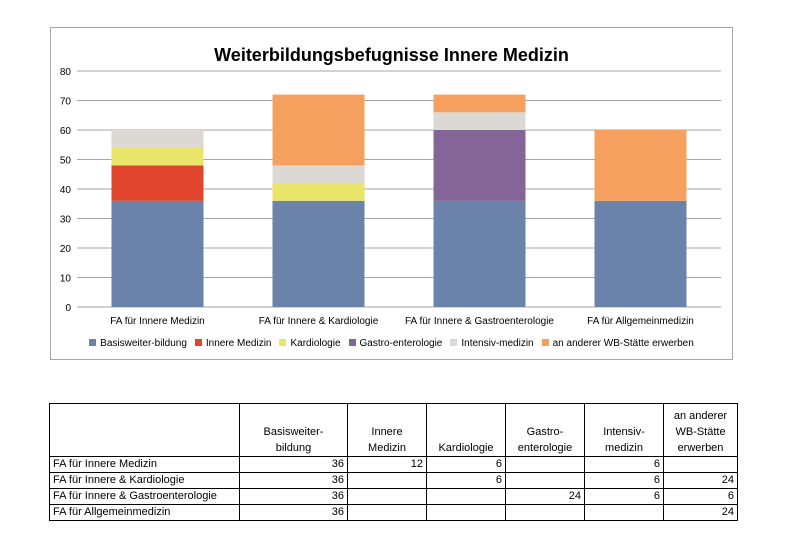 The width and height of the screenshot is (800, 555). I want to click on legend-item: Basisweiter-bildung, so click(138, 343).